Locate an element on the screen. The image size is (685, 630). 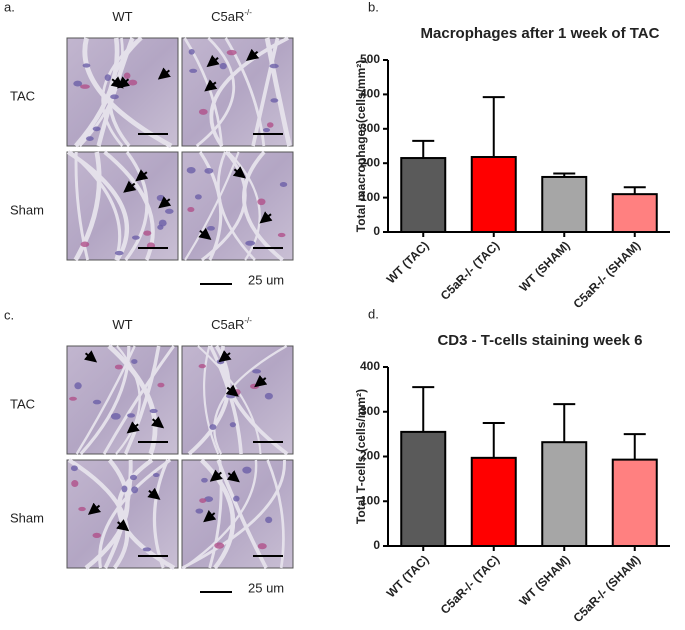
x-tick-label: C5aR-/- (TAC) is located at coordinates (470, 584).